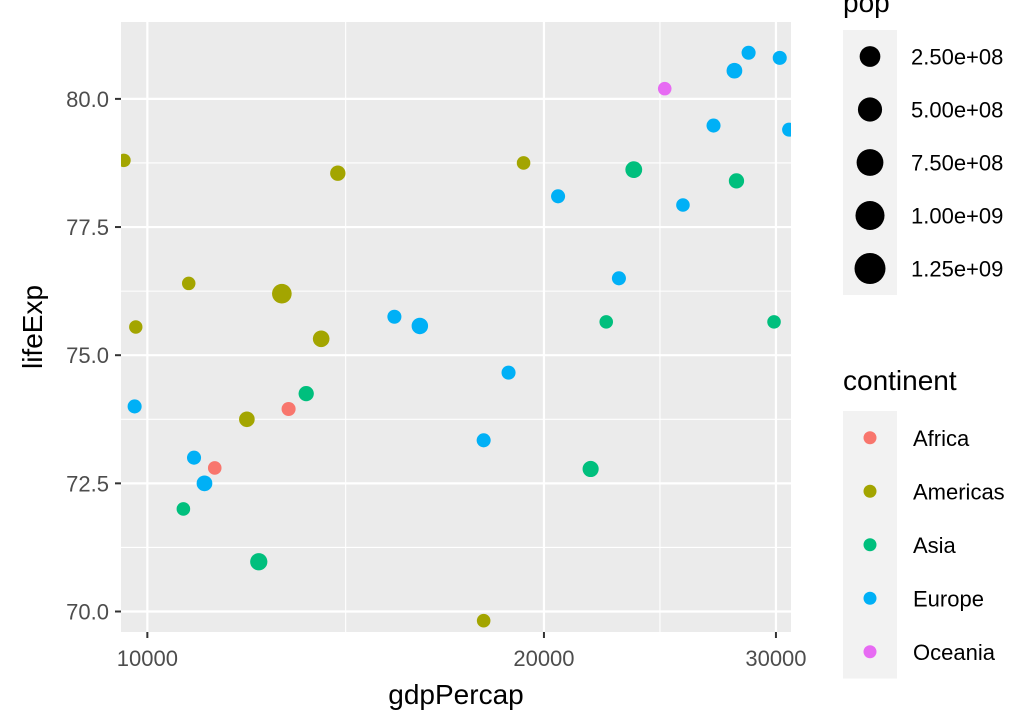  What do you see at coordinates (957, 57) in the screenshot?
I see `size-legend-label: 2.50e+08` at bounding box center [957, 57].